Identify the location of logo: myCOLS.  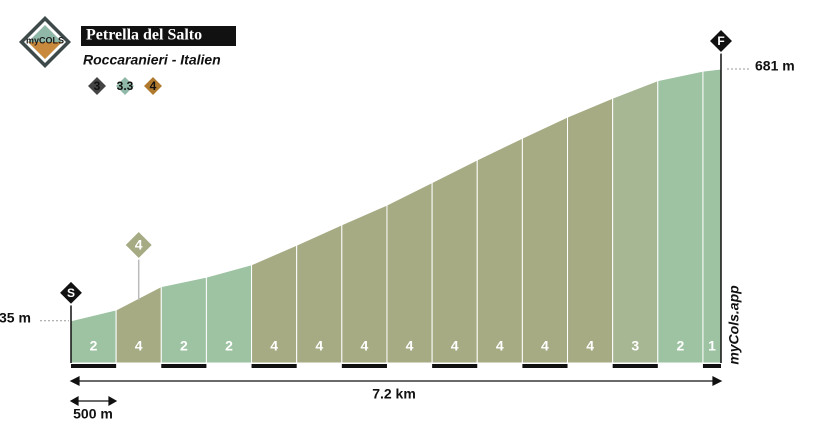
(45, 42).